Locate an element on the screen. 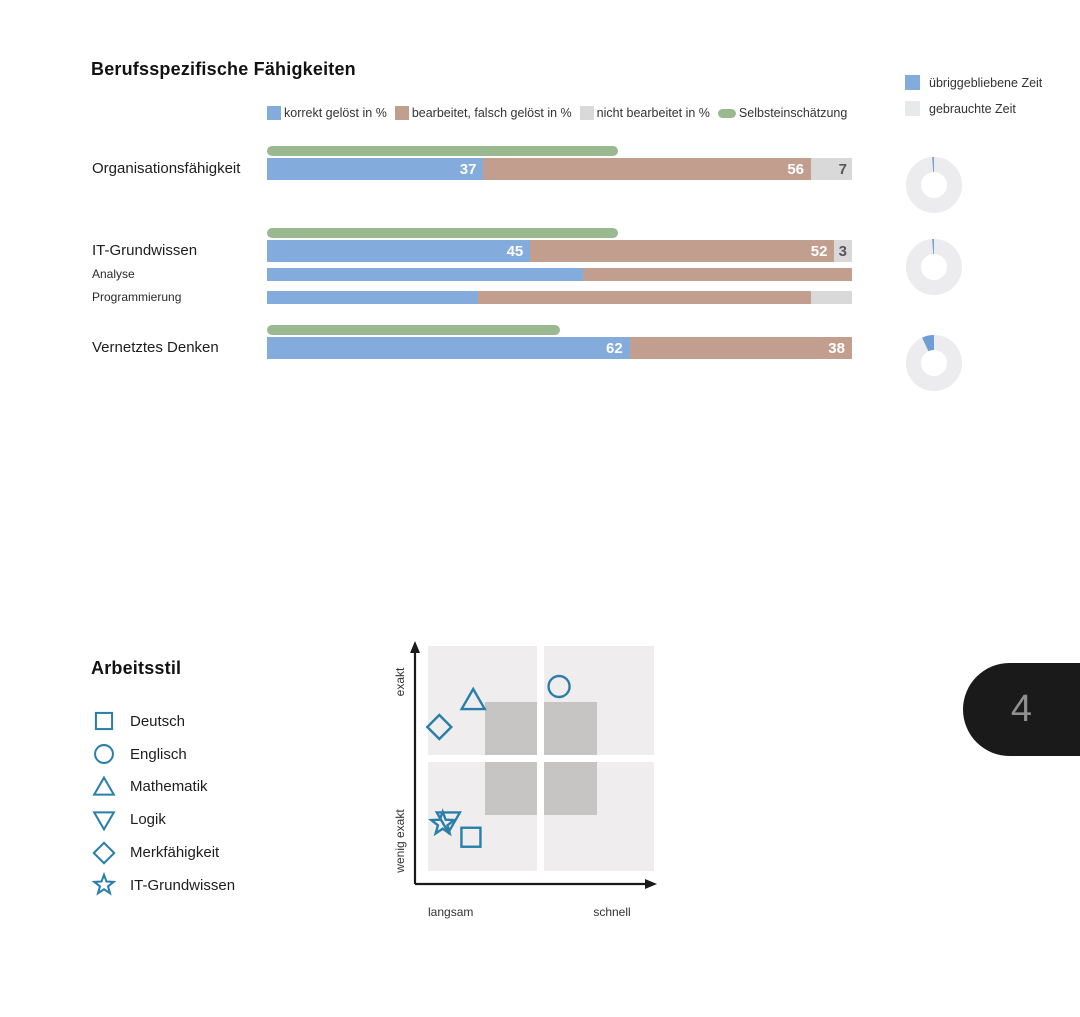  diamond-icon is located at coordinates (104, 852).